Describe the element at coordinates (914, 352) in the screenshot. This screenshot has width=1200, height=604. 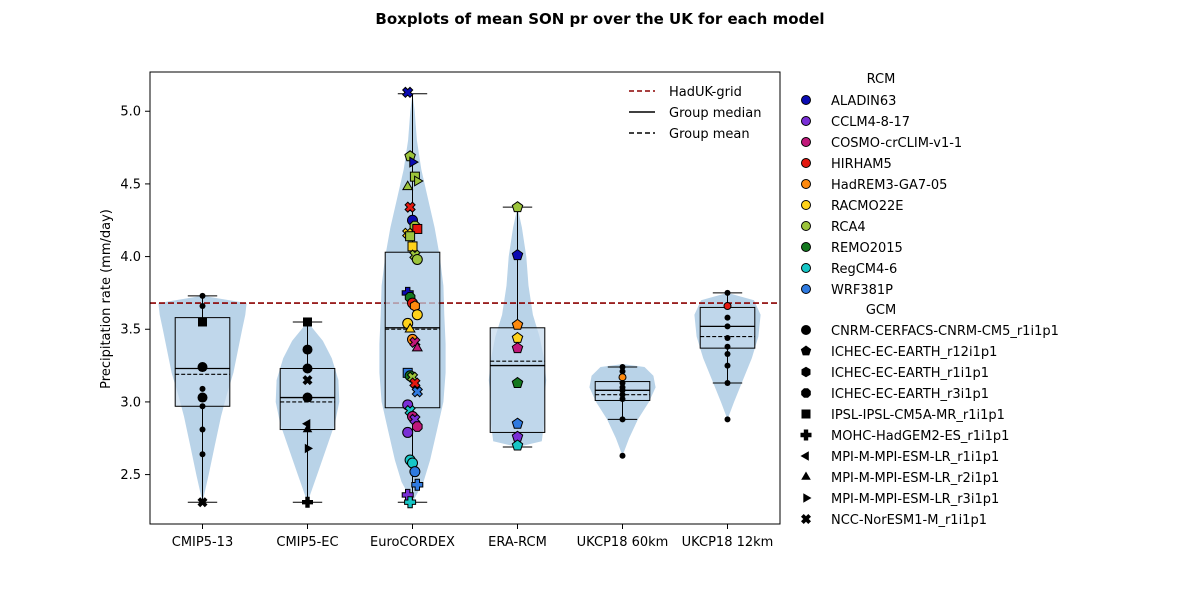
I see `gcm-legend-label: ICHEC-EC-EARTH_r12i1p1` at that location.